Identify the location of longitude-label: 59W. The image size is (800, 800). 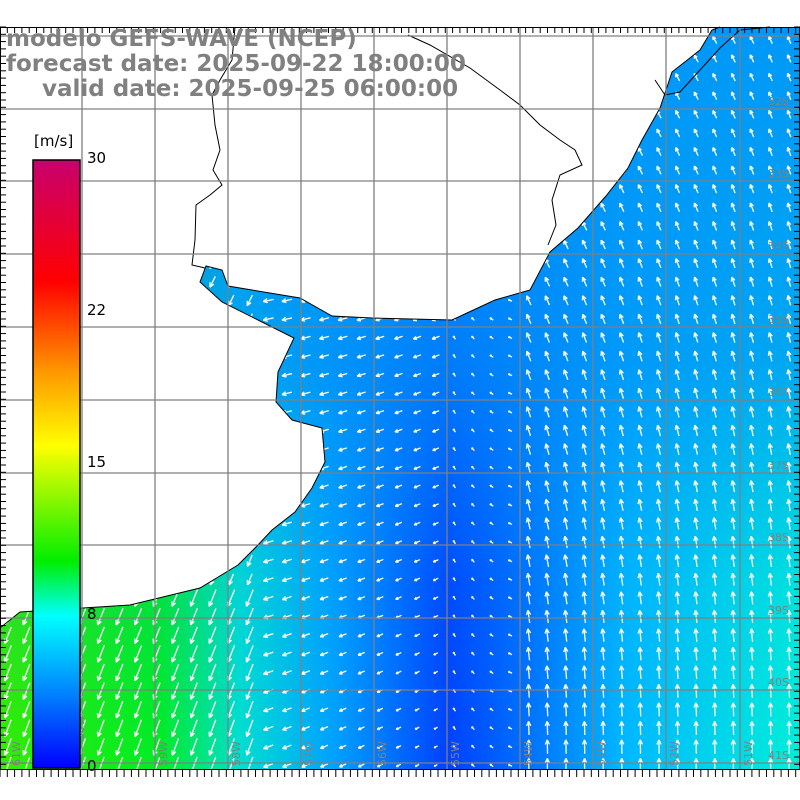
(163, 753).